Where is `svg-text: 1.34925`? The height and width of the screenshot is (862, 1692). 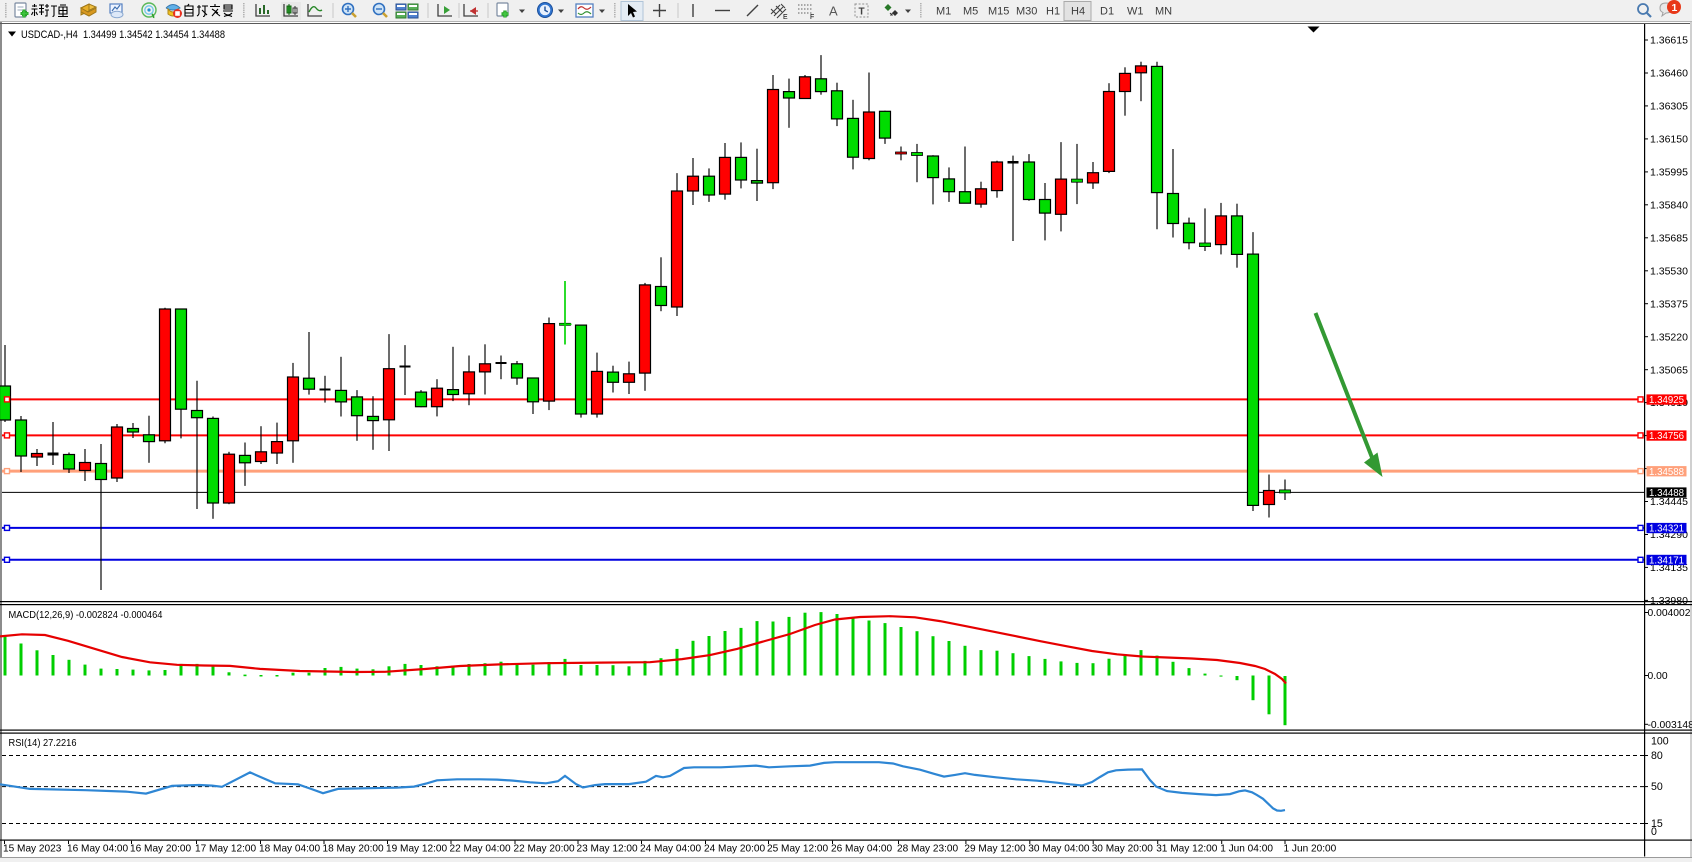 svg-text: 1.34925 is located at coordinates (1666, 400).